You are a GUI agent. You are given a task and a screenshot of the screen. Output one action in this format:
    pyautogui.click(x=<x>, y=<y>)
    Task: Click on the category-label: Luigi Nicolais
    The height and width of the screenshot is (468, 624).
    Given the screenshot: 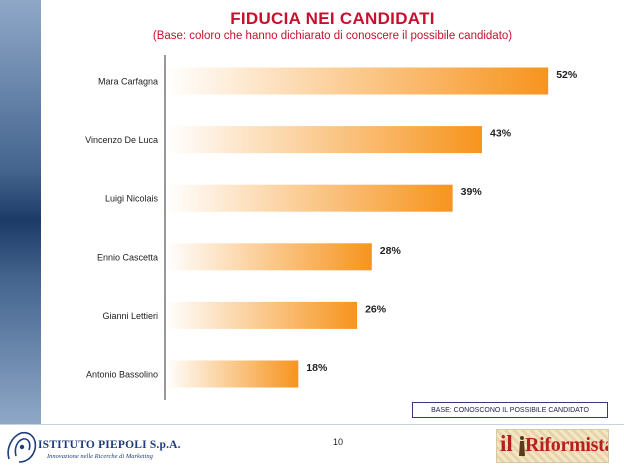 What is the action you would take?
    pyautogui.click(x=132, y=199)
    